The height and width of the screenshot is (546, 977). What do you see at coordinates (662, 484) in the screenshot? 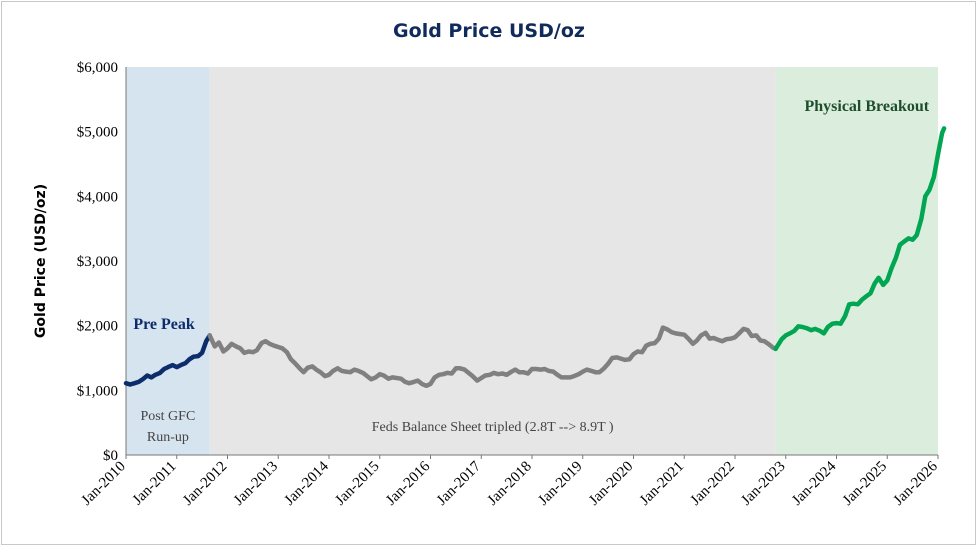
I see `x-tick-label: Jan-2021` at bounding box center [662, 484].